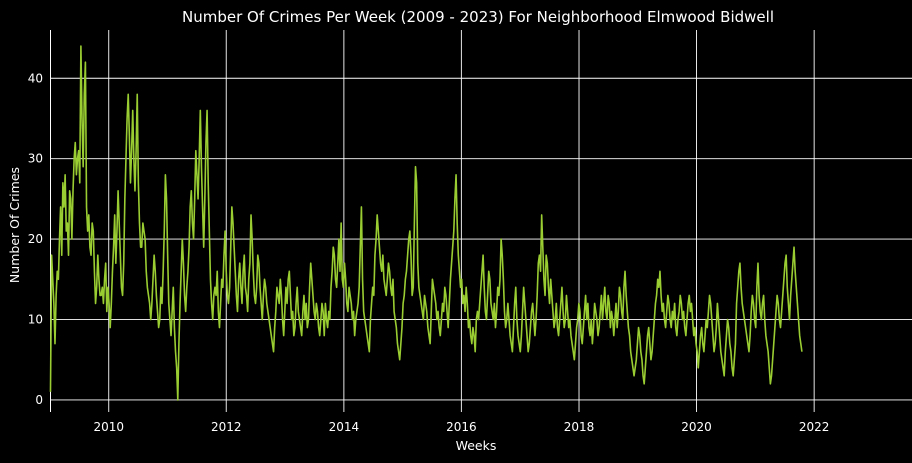 The width and height of the screenshot is (912, 463). What do you see at coordinates (39, 400) in the screenshot?
I see `y-tick-label: 0` at bounding box center [39, 400].